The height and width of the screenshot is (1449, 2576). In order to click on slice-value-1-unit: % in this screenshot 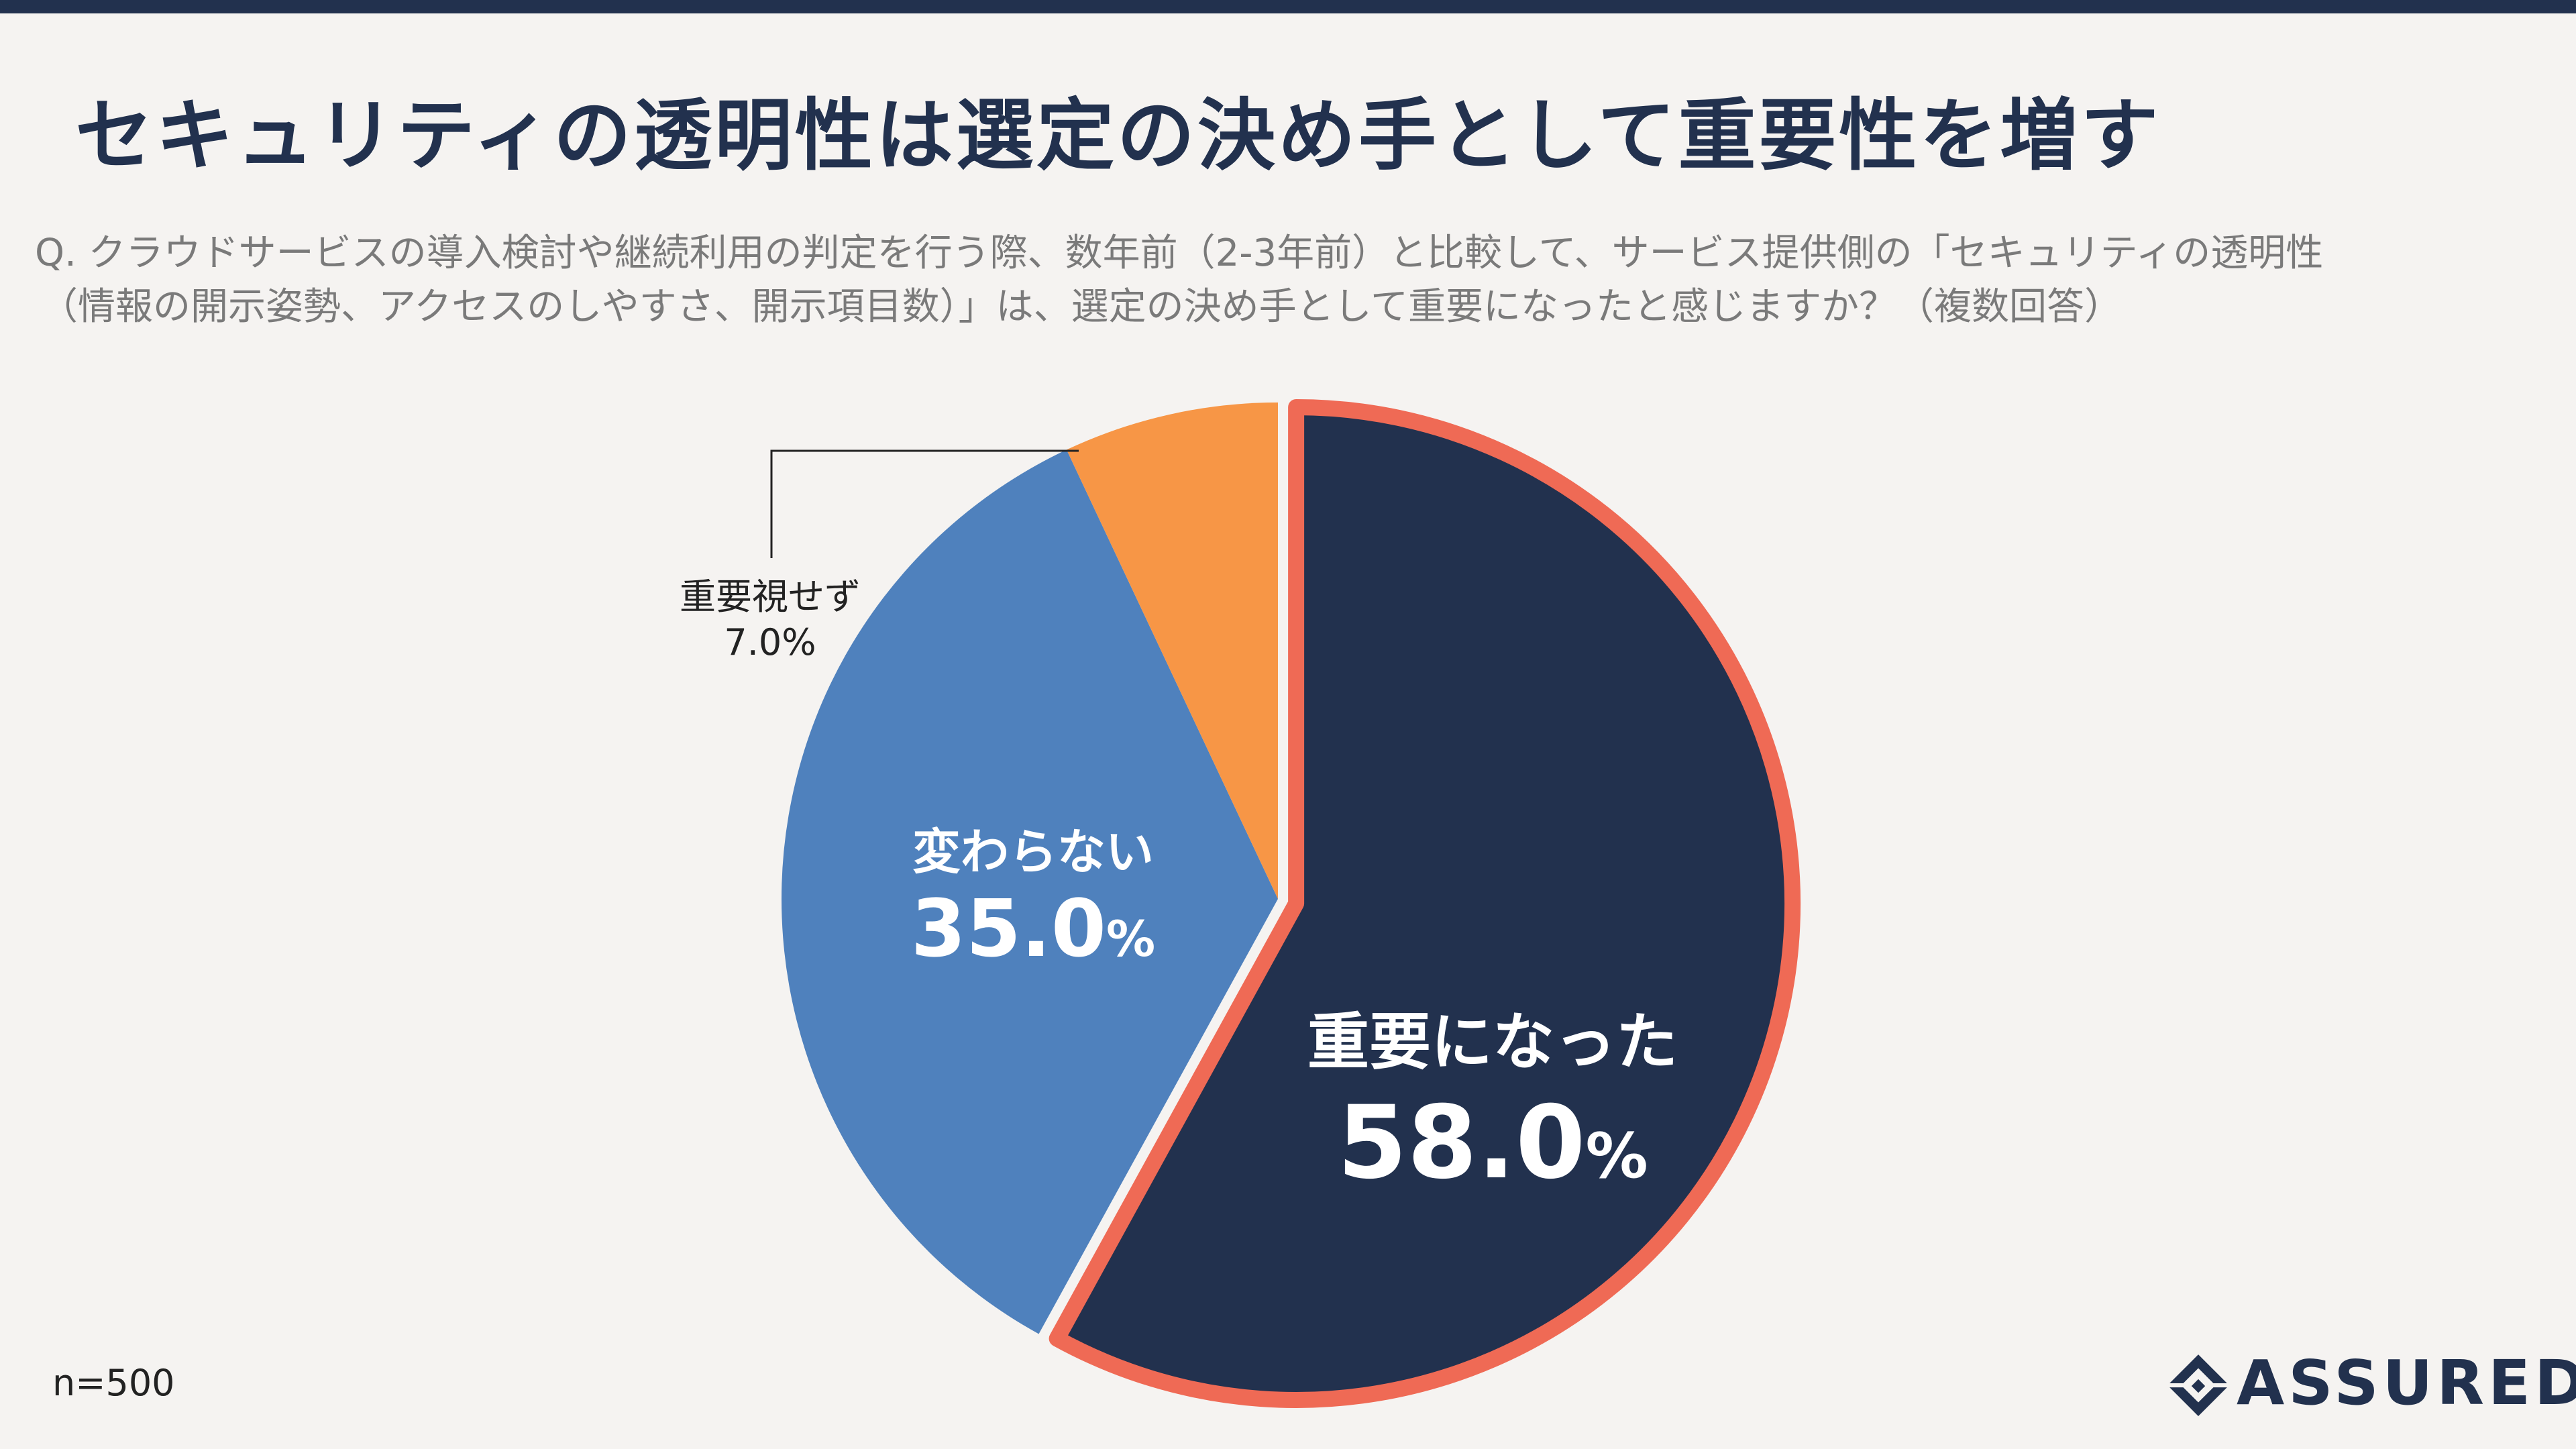, I will do `click(1616, 1156)`.